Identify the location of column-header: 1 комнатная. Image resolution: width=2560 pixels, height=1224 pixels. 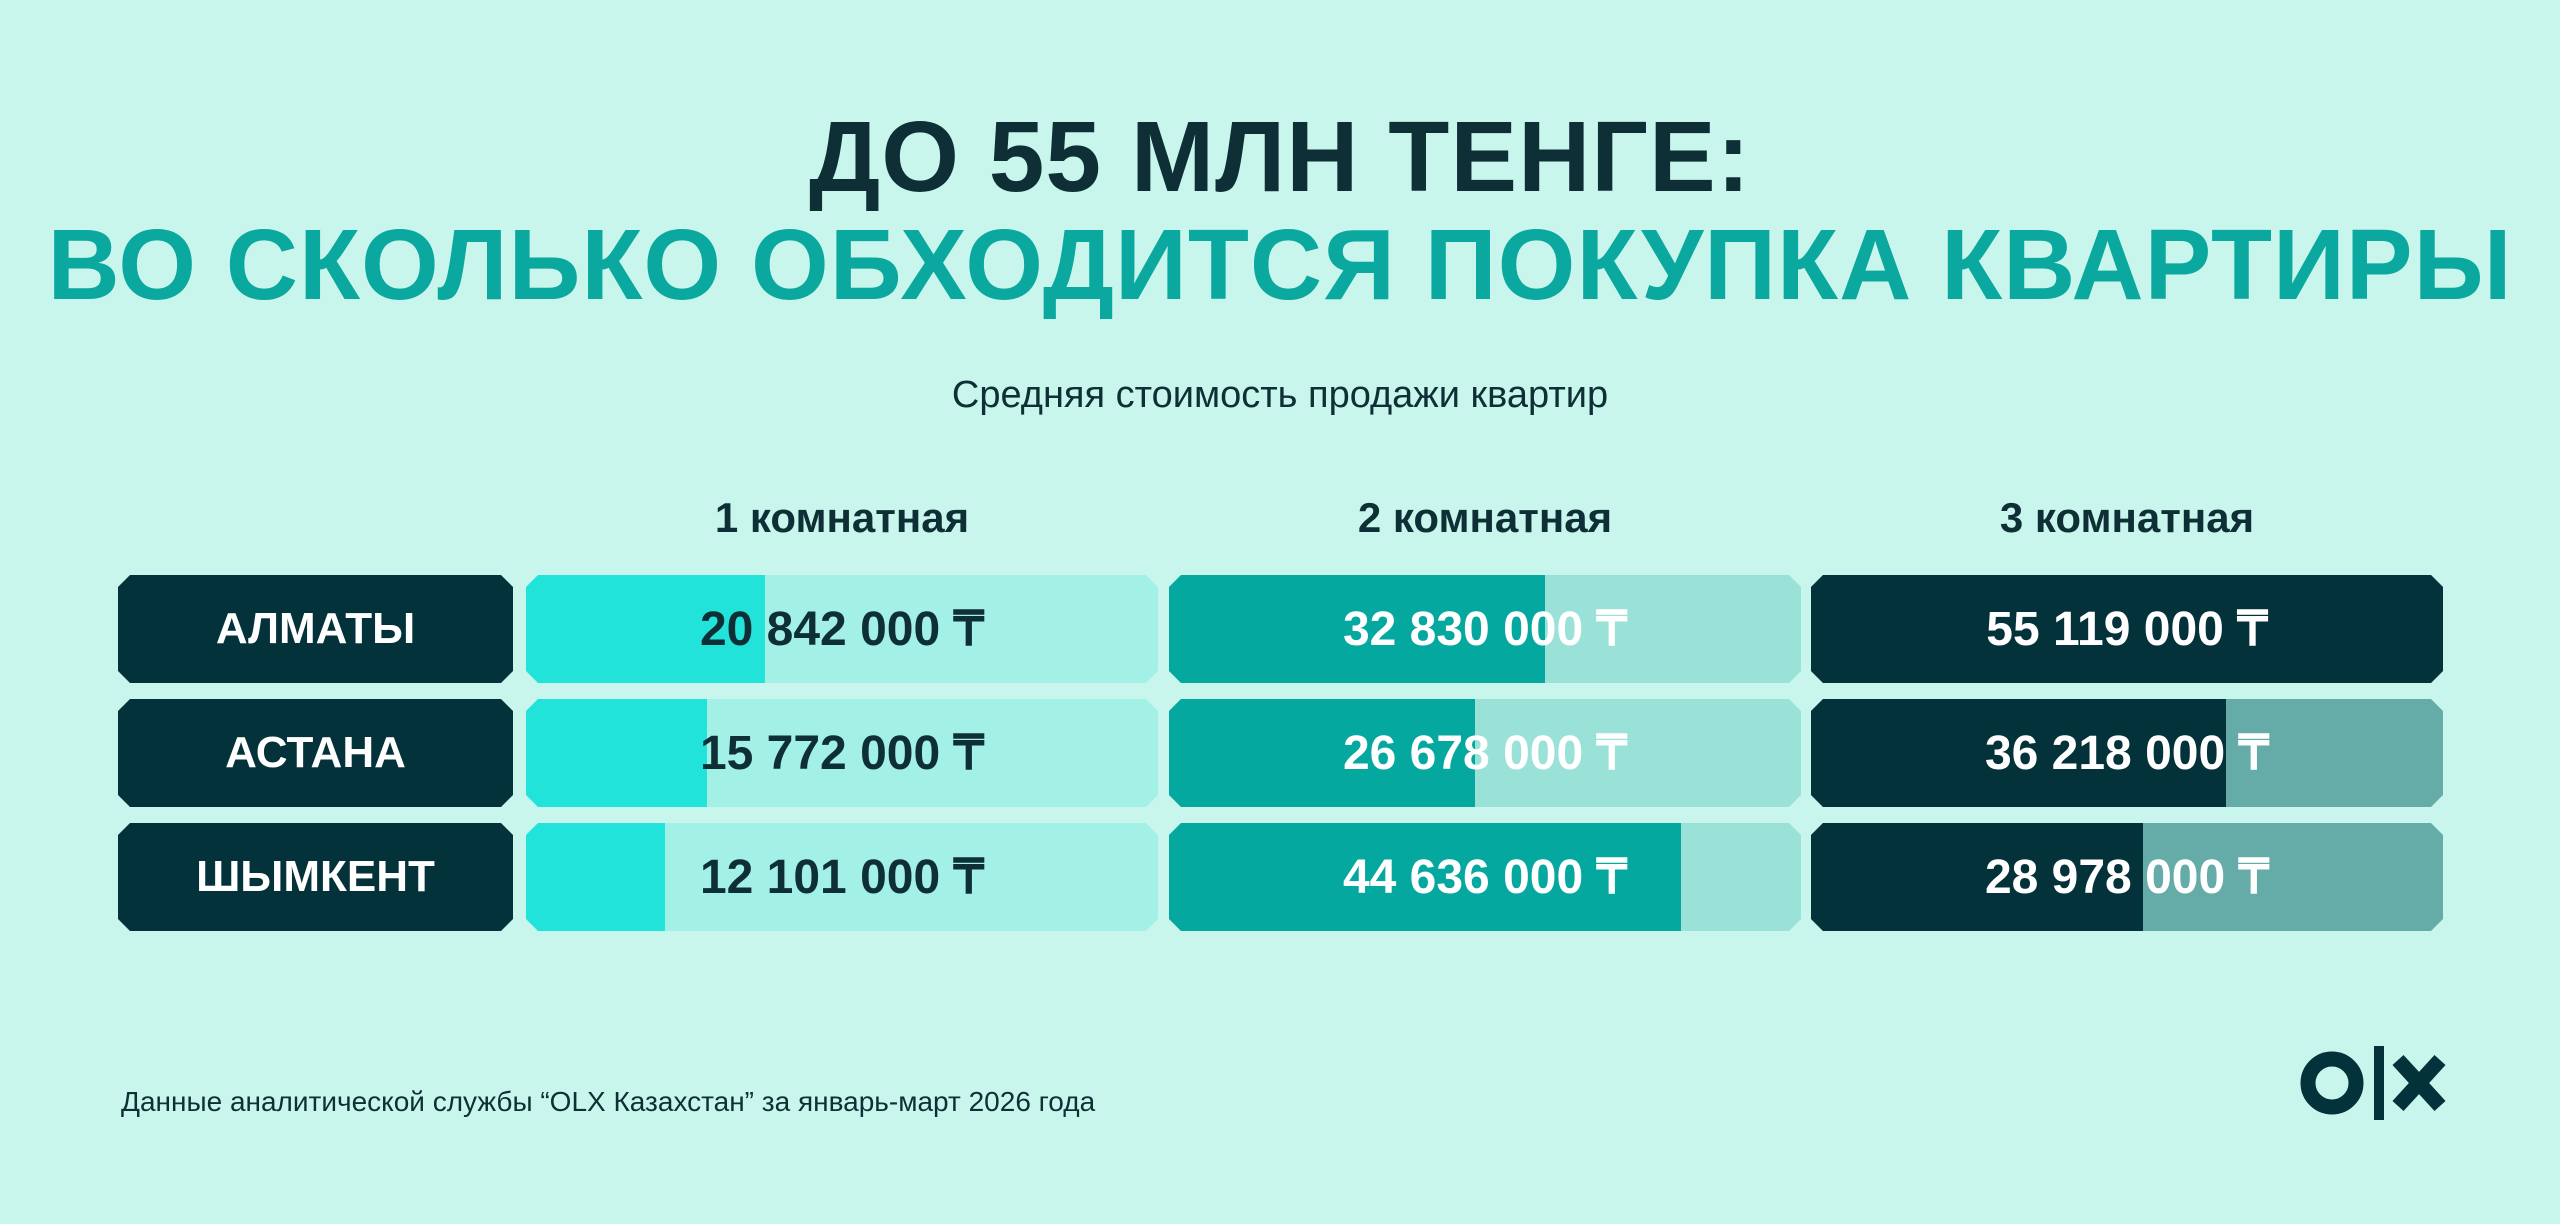
(842, 517).